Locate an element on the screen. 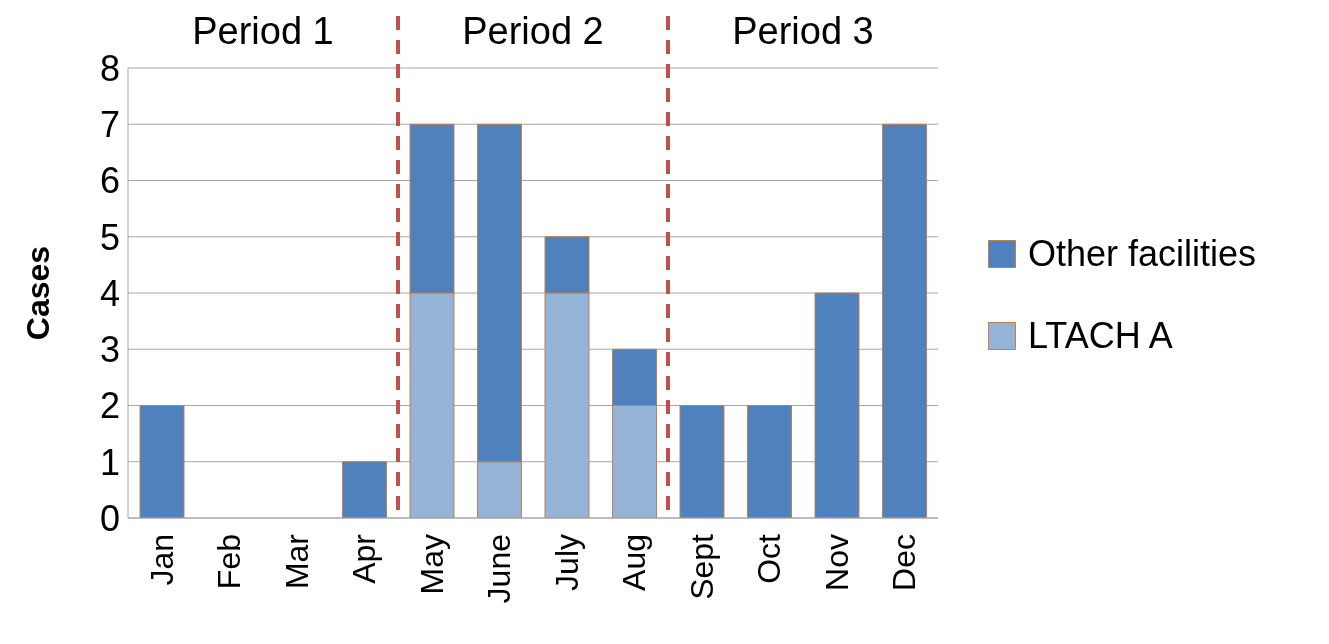  text: Period 3 is located at coordinates (803, 31).